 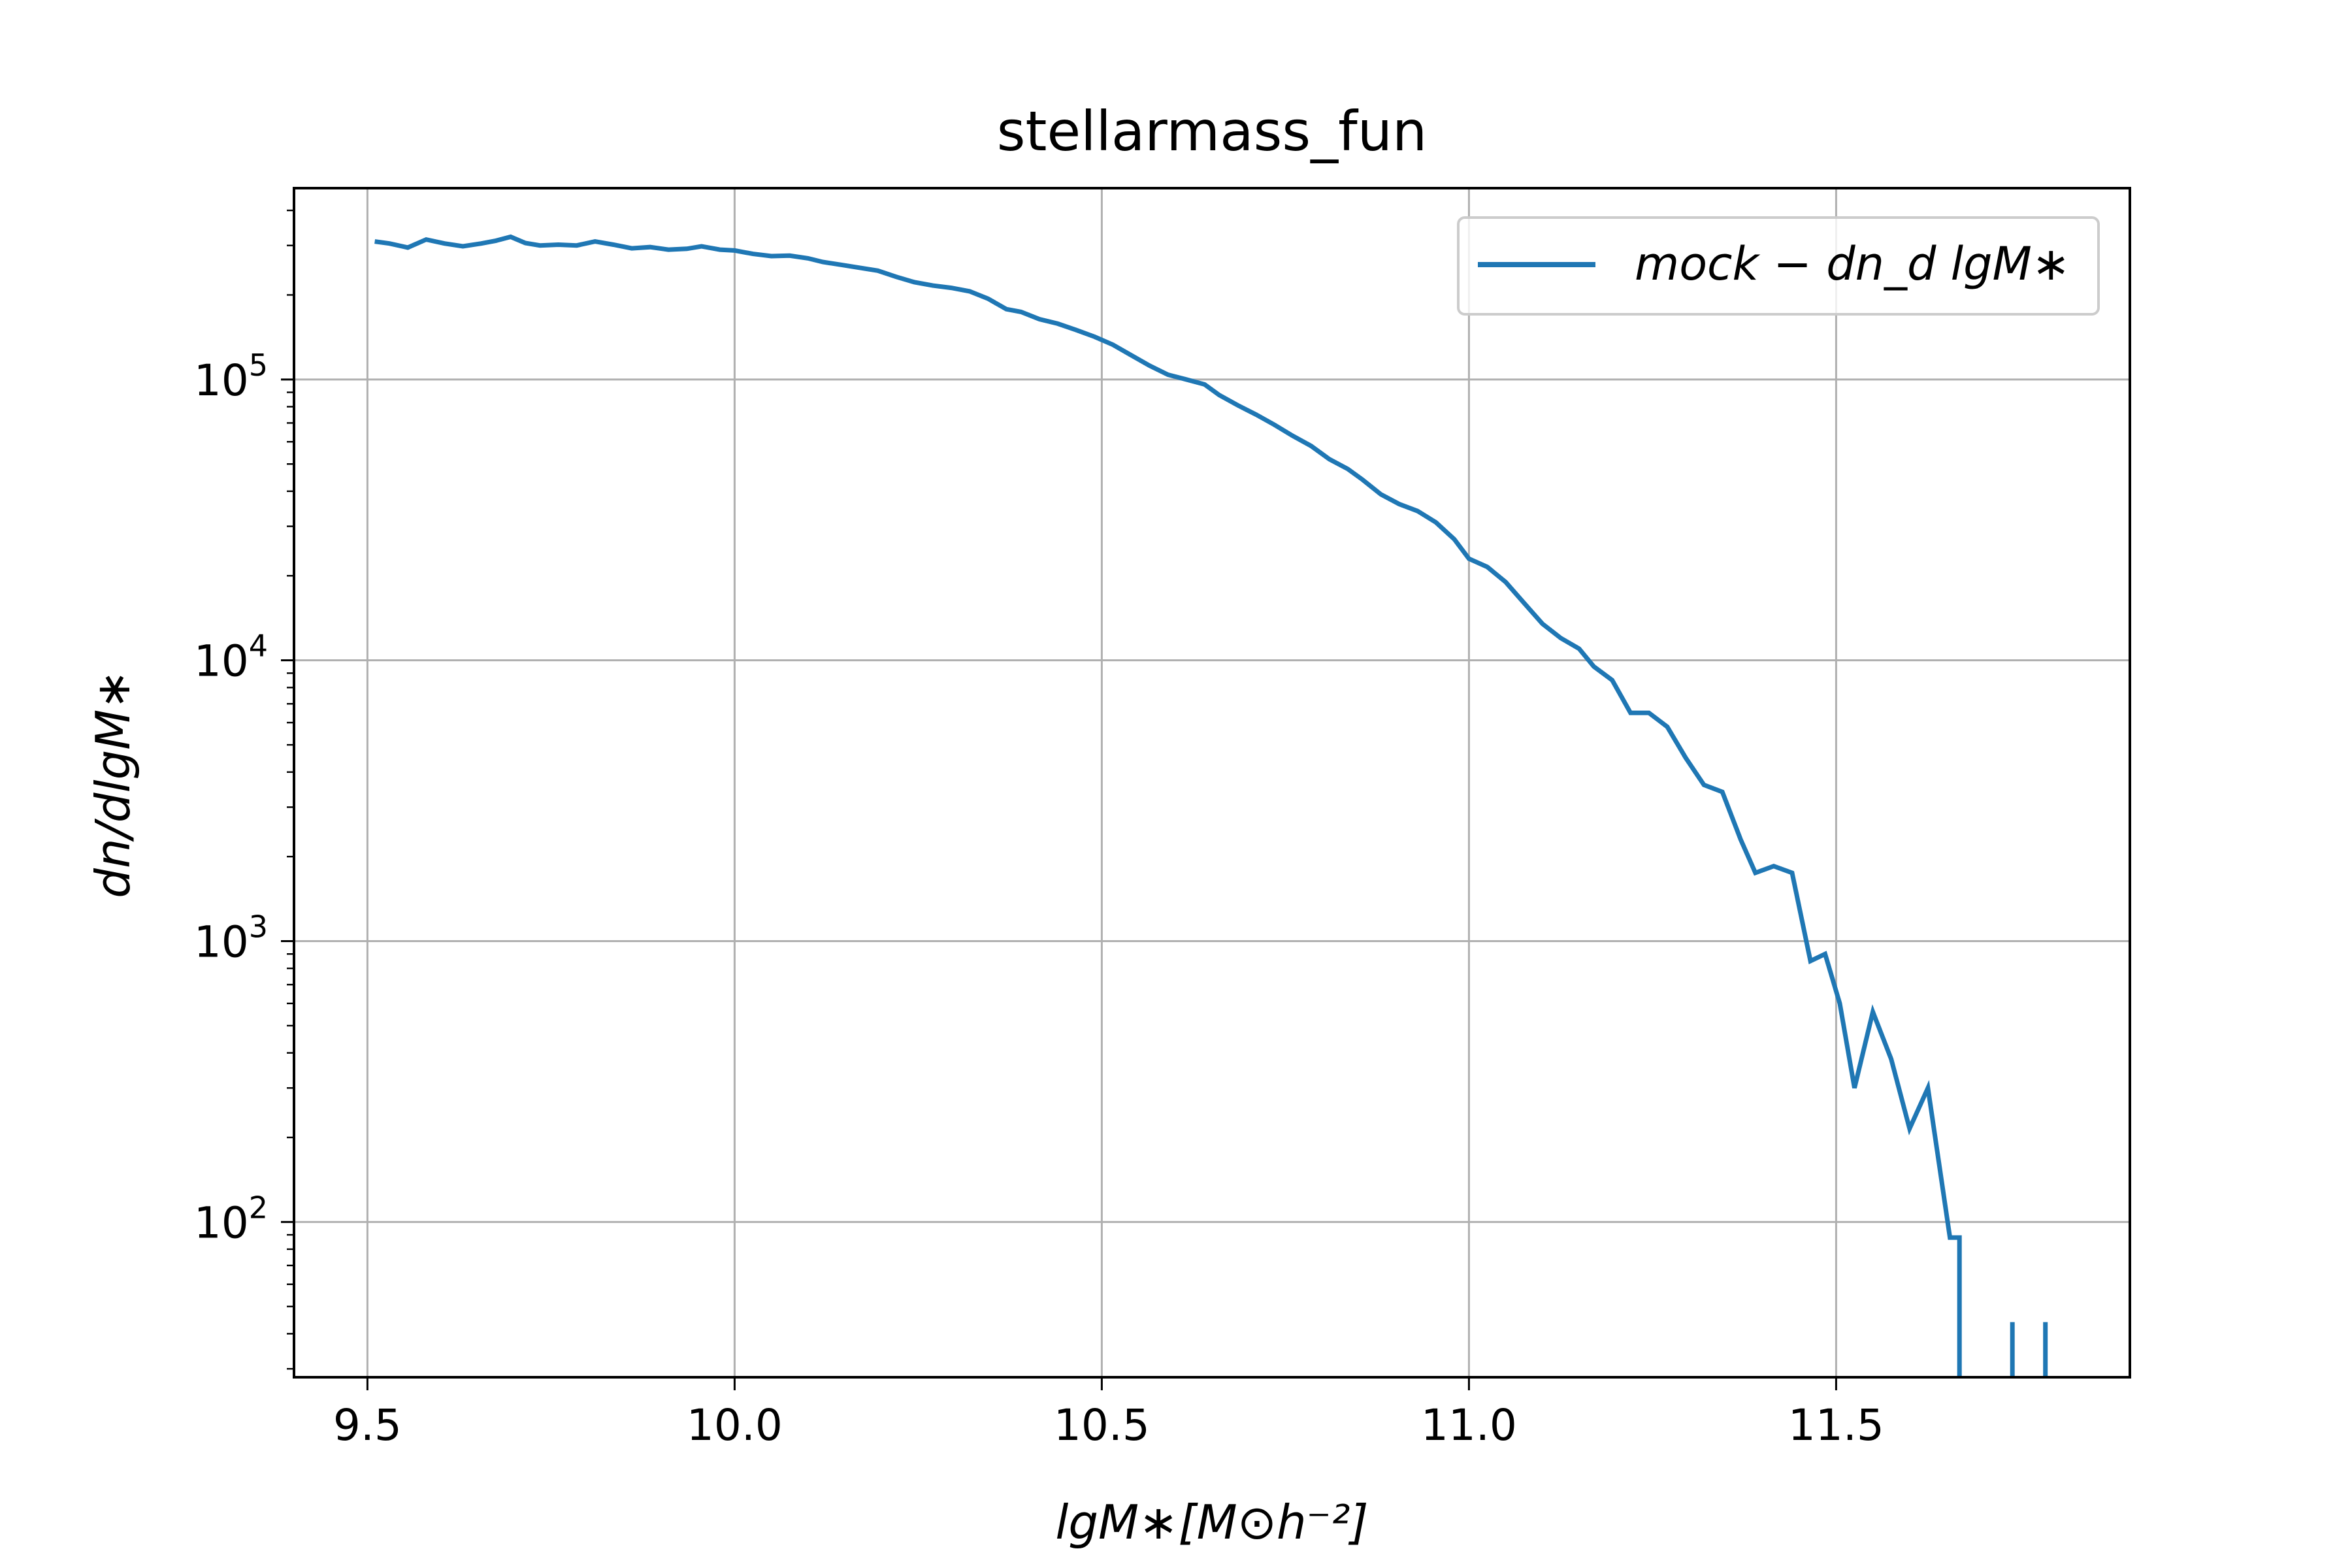 I want to click on legend-label: mock − dn_d lgM∗, so click(x=1852, y=264).